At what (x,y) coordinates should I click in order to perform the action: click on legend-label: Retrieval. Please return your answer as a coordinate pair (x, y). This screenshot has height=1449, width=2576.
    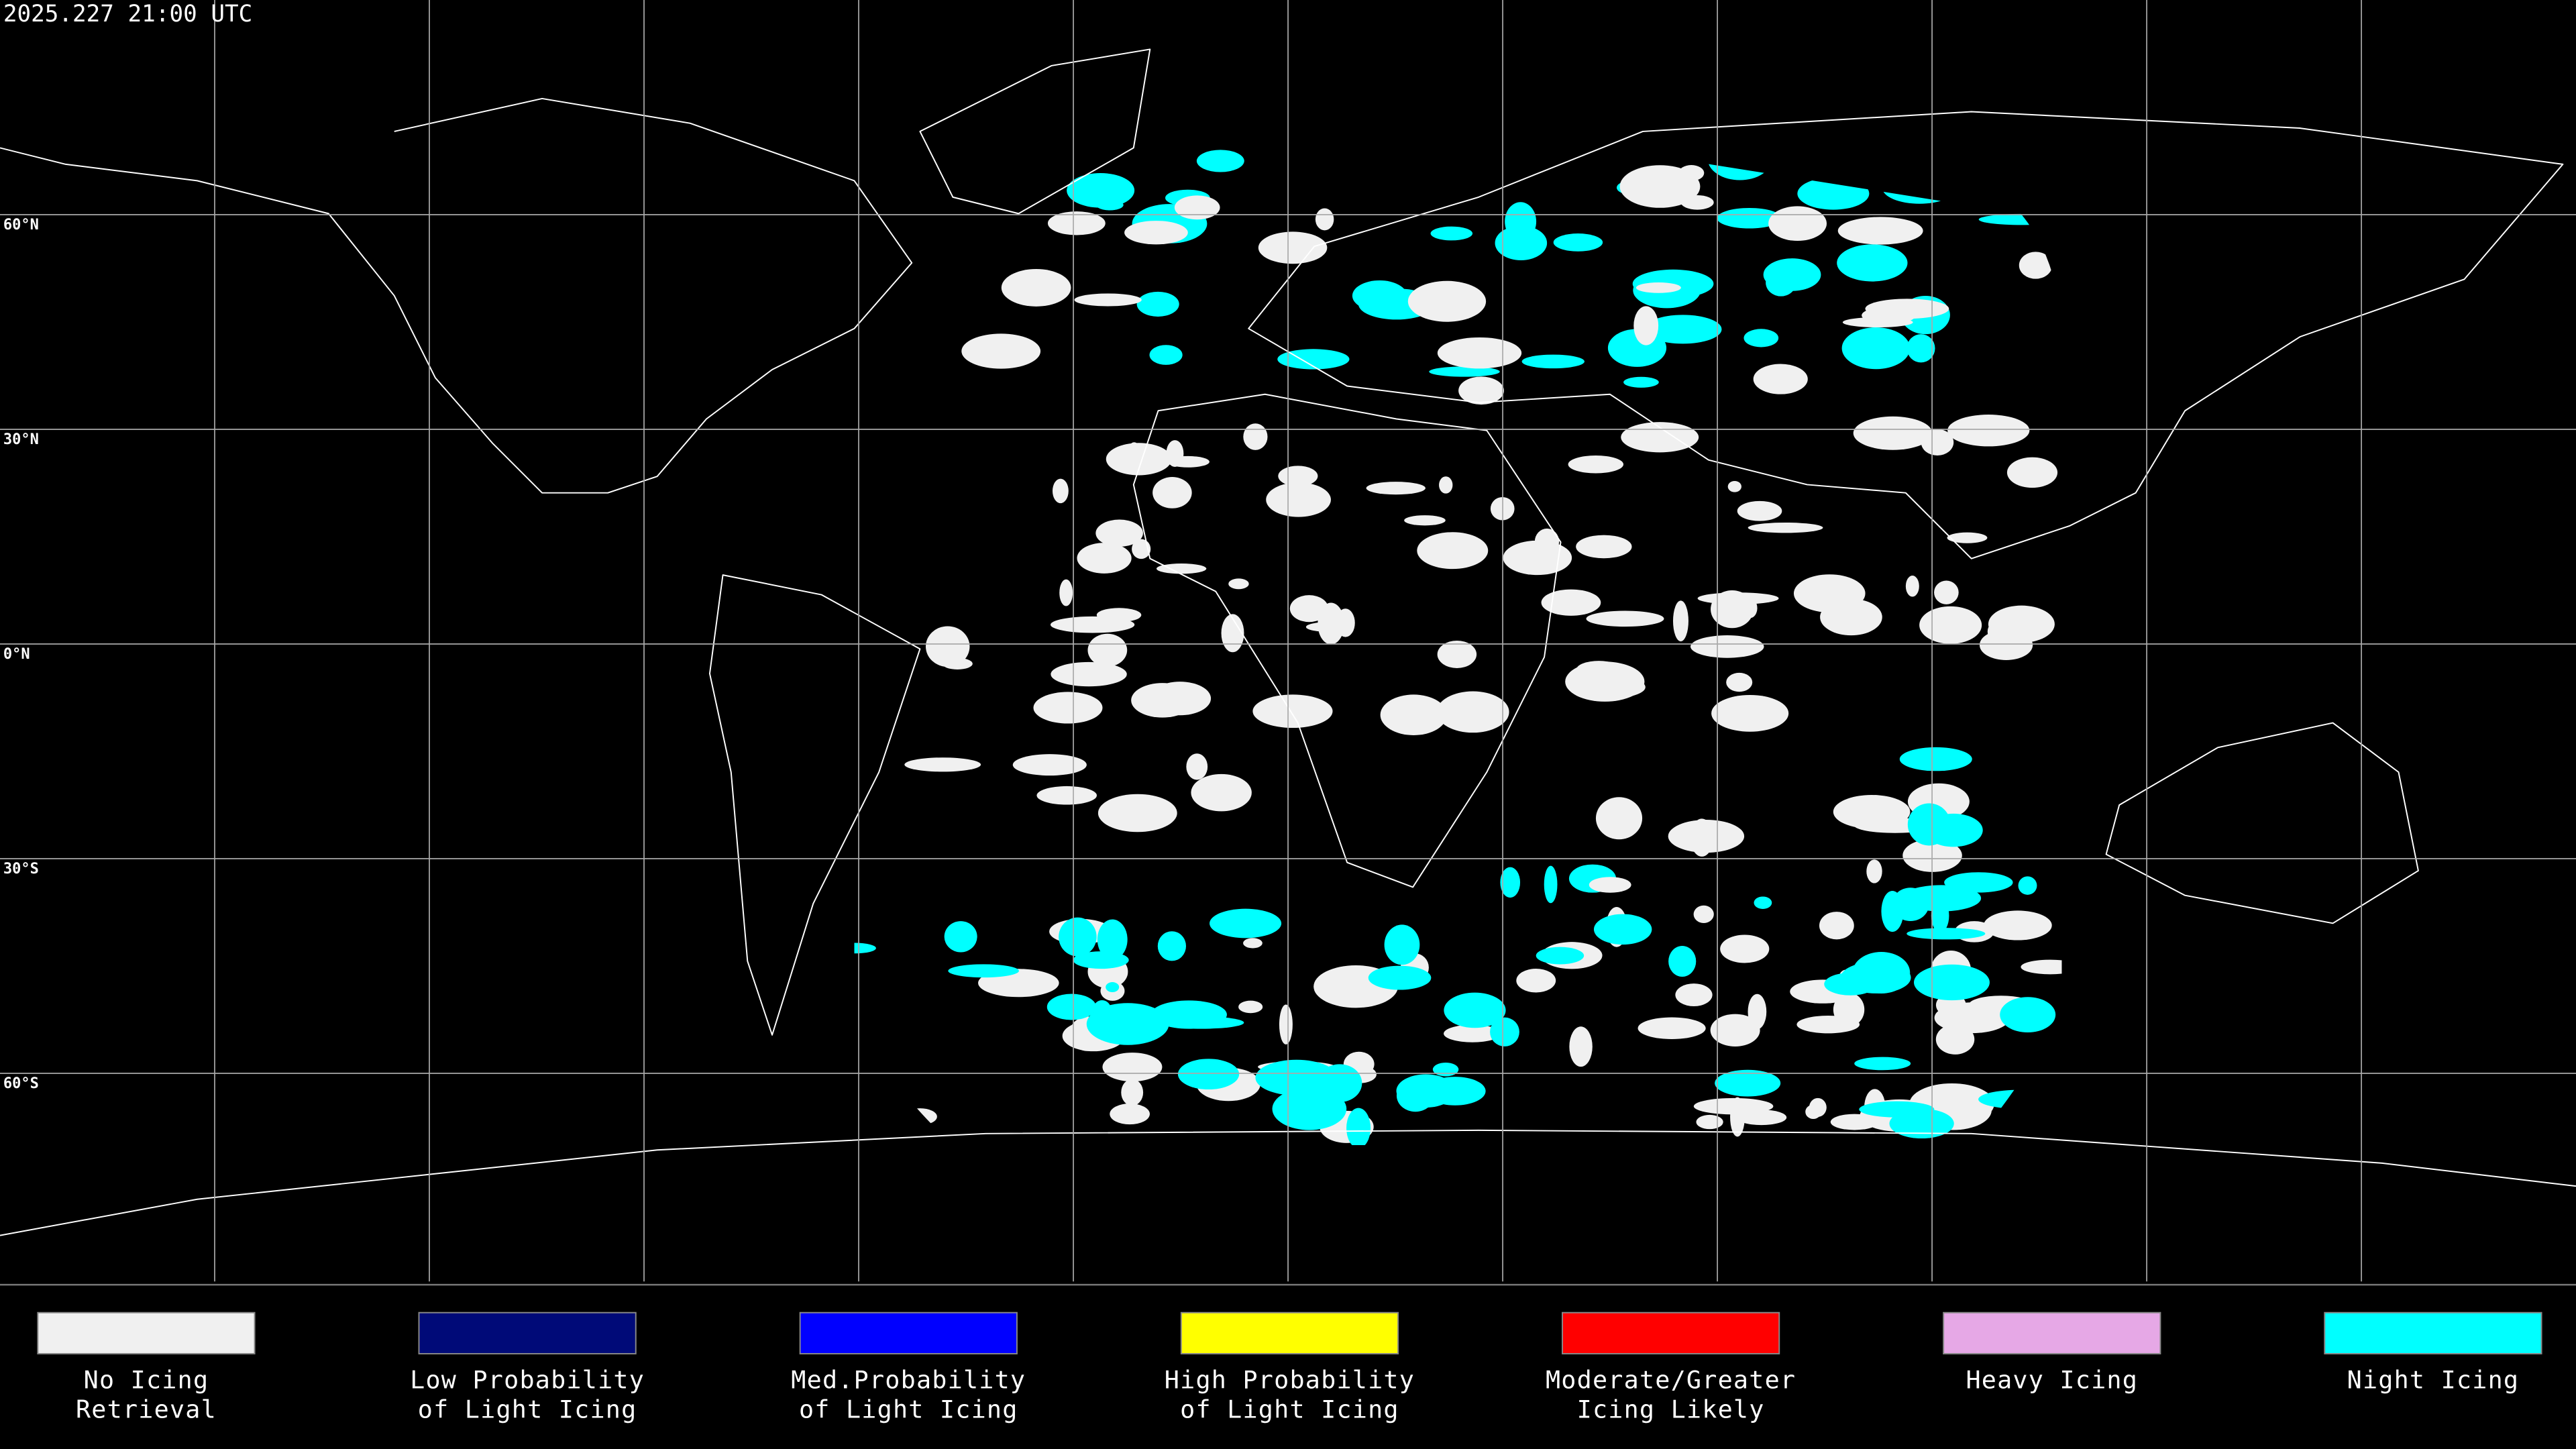
    Looking at the image, I should click on (146, 1409).